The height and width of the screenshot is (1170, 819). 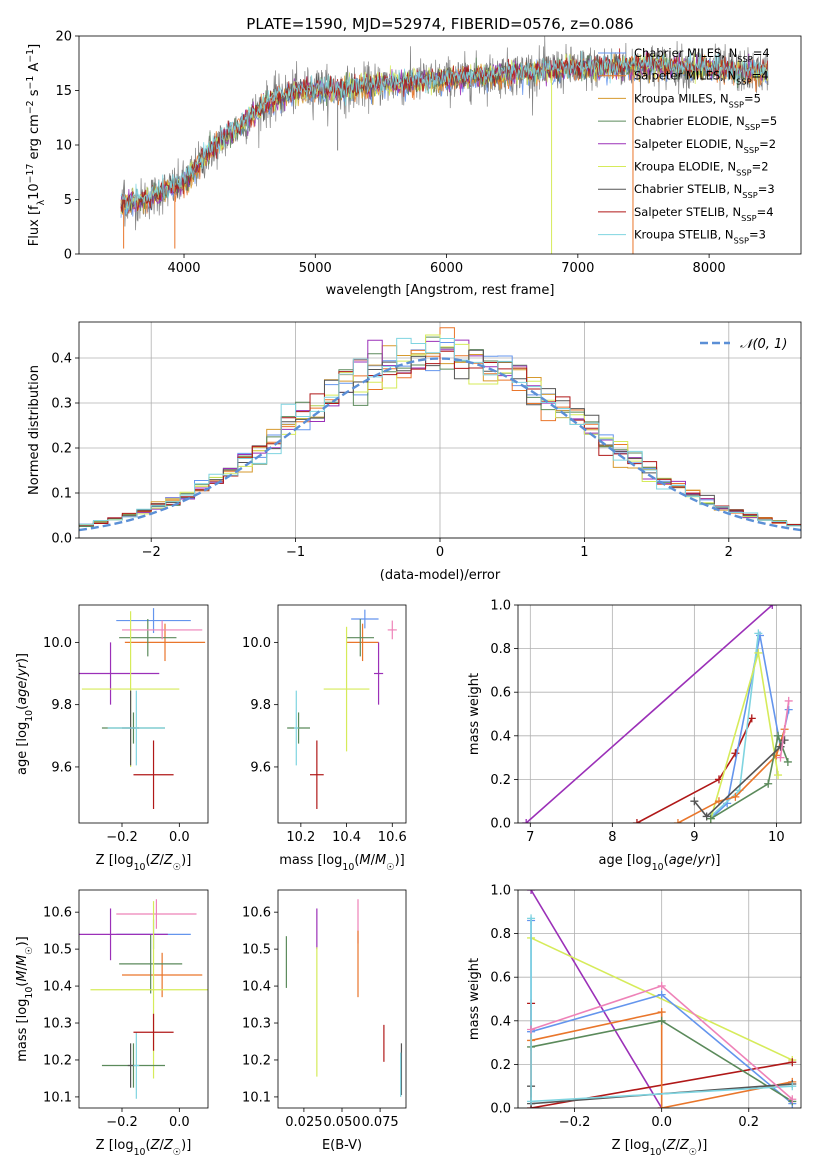 I want to click on legend-entry: Kroupa MILES, NSSP=5, so click(x=697, y=100).